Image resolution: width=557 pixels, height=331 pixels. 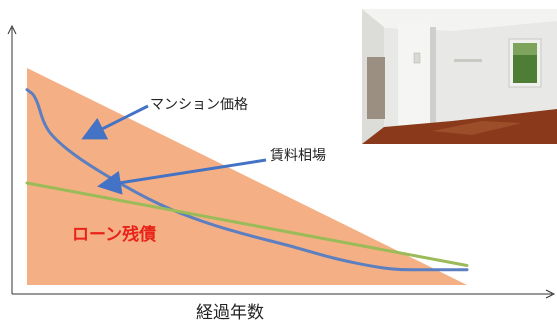 What do you see at coordinates (417, 58) in the screenshot?
I see `photo-panel` at bounding box center [417, 58].